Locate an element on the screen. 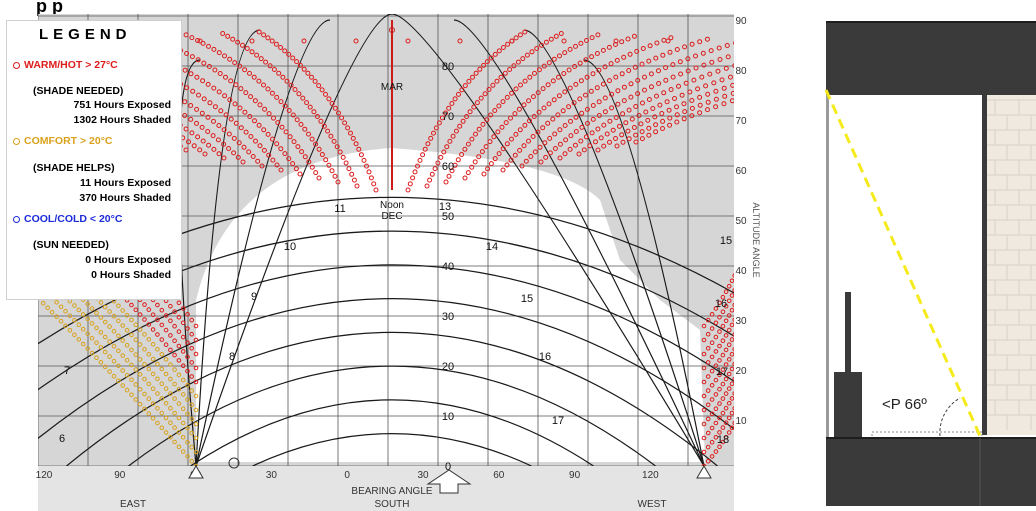 The width and height of the screenshot is (1036, 511). hour-label-left: 7 is located at coordinates (67, 371).